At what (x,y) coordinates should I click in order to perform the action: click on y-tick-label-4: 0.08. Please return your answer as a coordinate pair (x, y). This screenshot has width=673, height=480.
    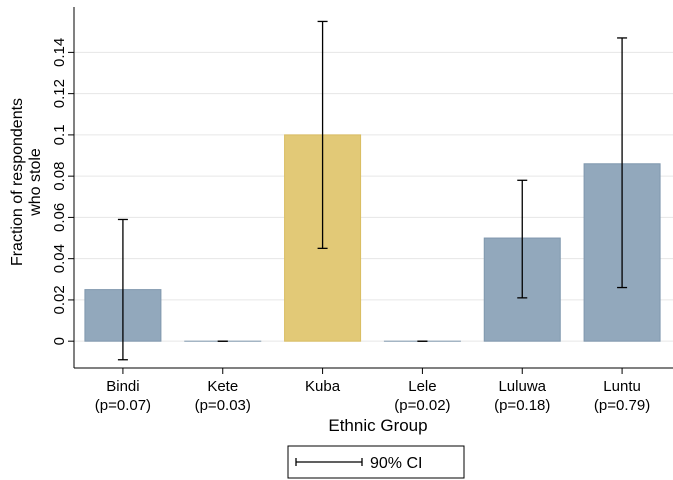
    Looking at the image, I should click on (59, 176).